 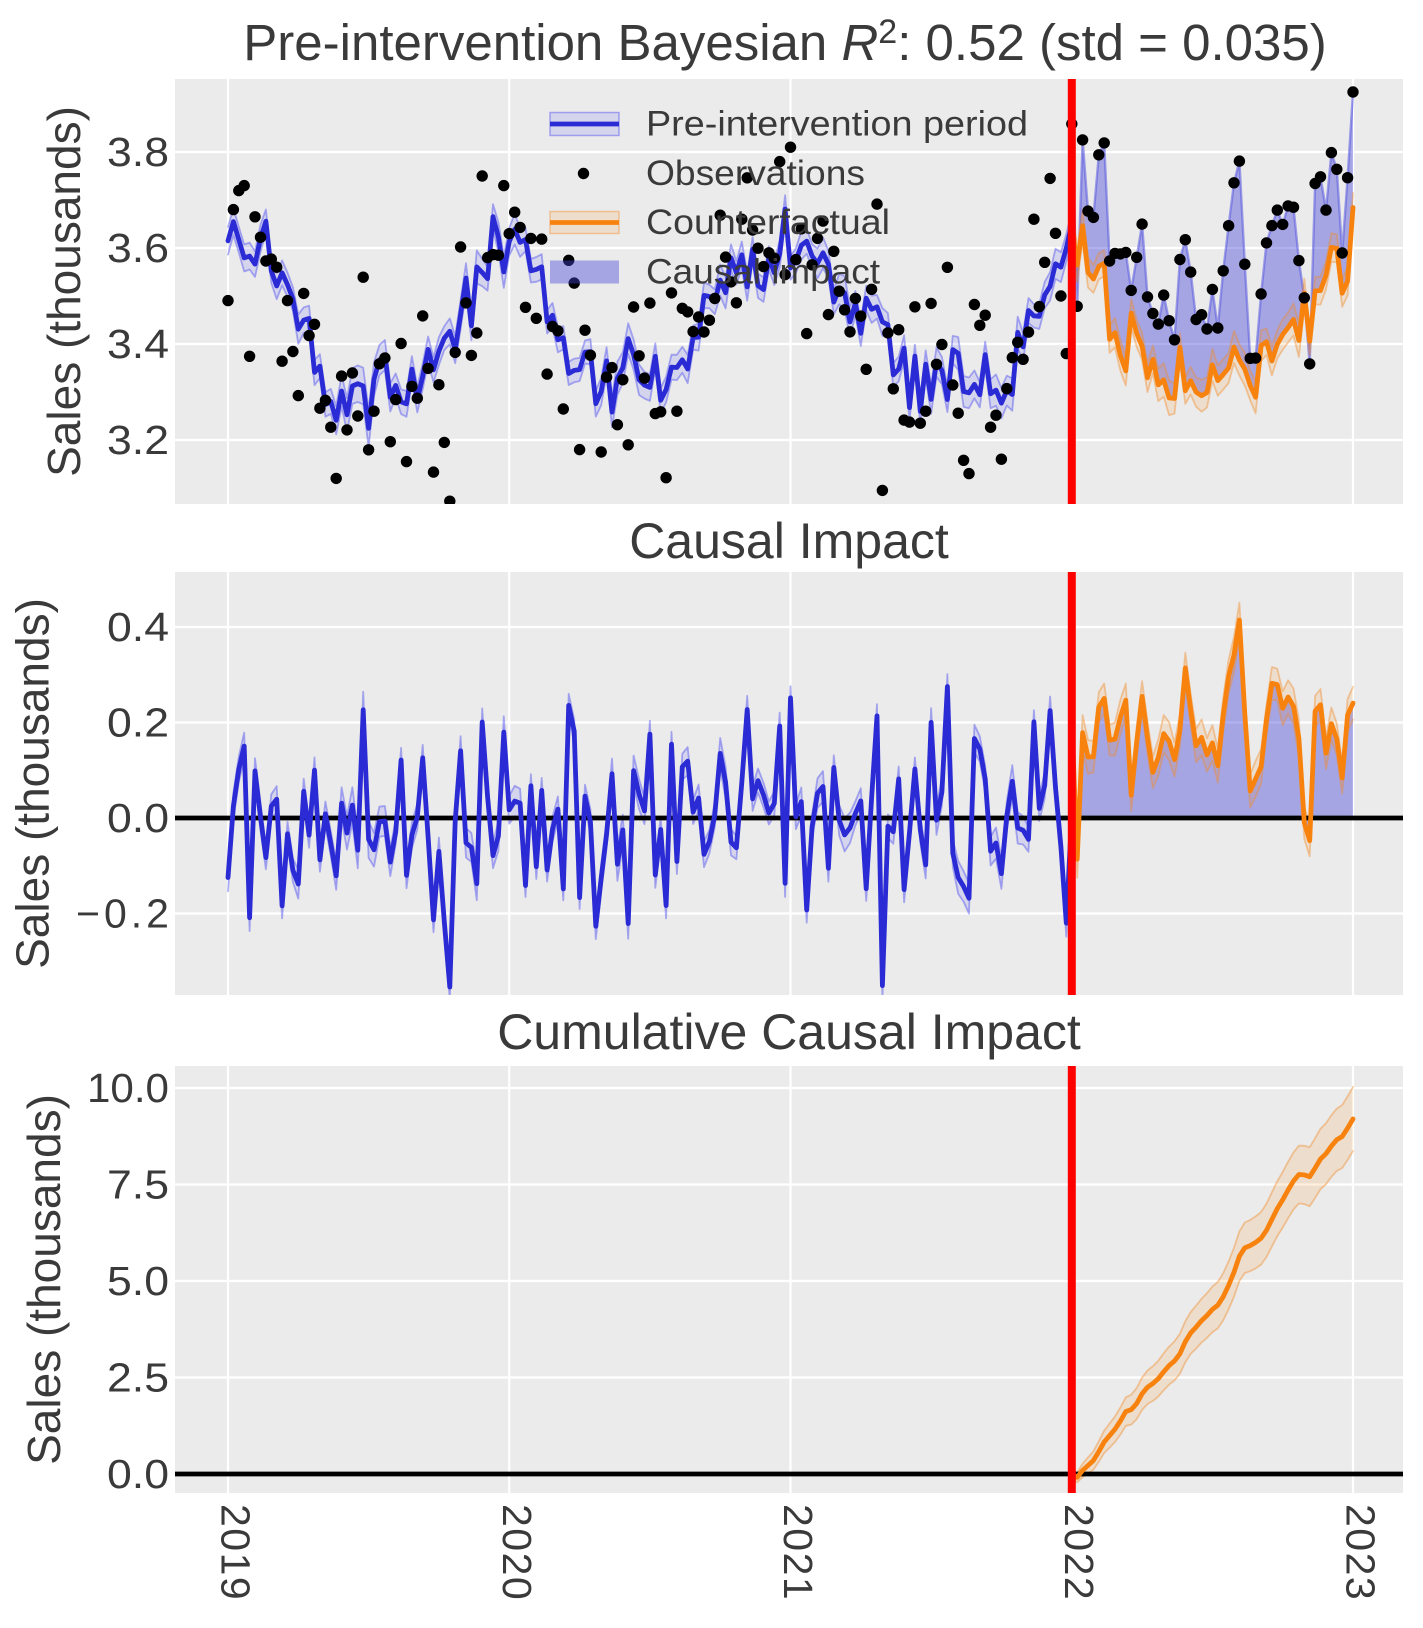 I want to click on svg-text: Counterfactual, so click(x=768, y=222).